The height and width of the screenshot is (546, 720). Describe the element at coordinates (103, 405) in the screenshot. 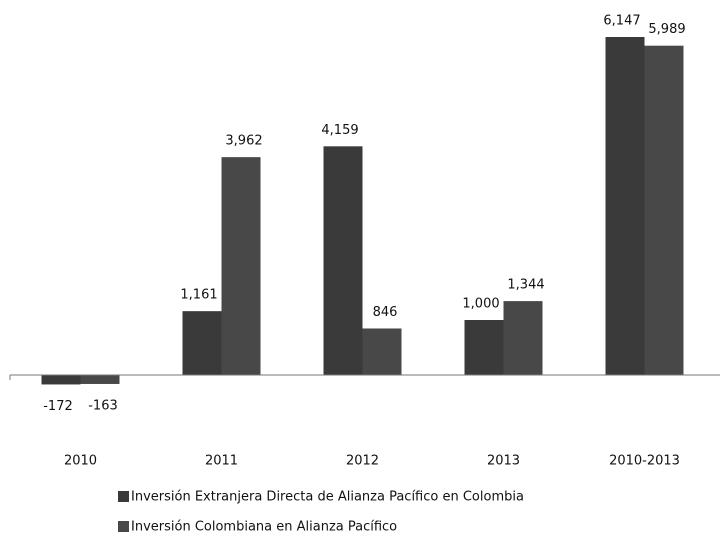

I see `data-label: -163` at that location.